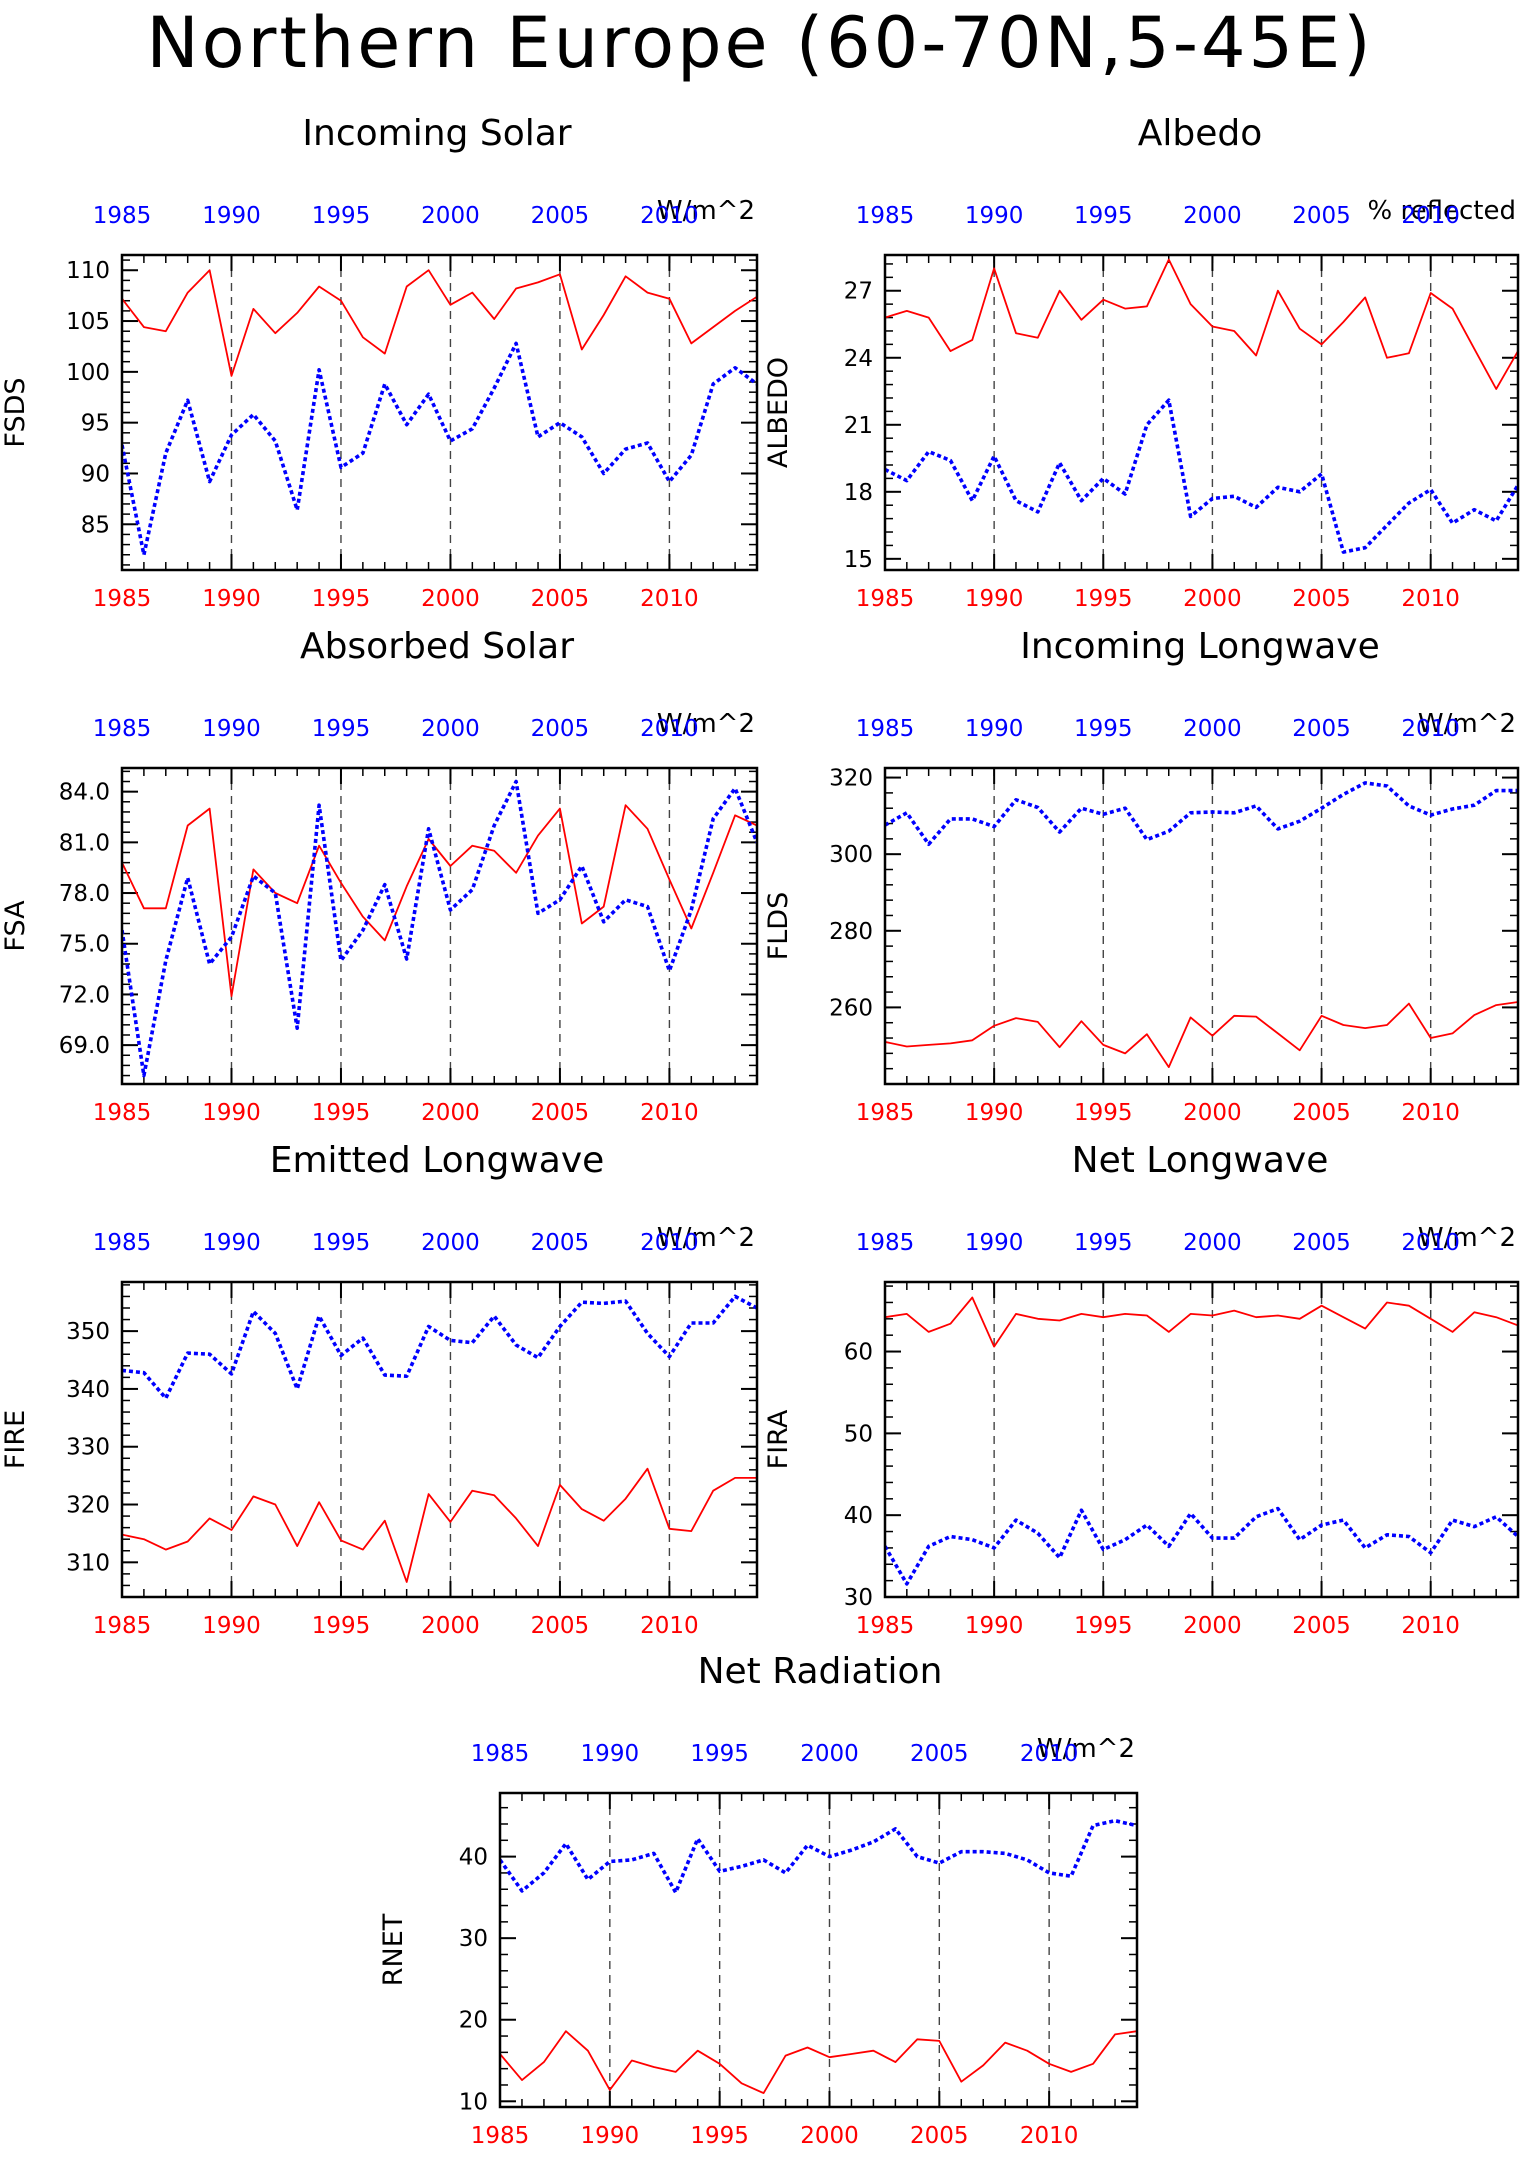  What do you see at coordinates (820, 1671) in the screenshot?
I see `chart-title: Net Radiation` at bounding box center [820, 1671].